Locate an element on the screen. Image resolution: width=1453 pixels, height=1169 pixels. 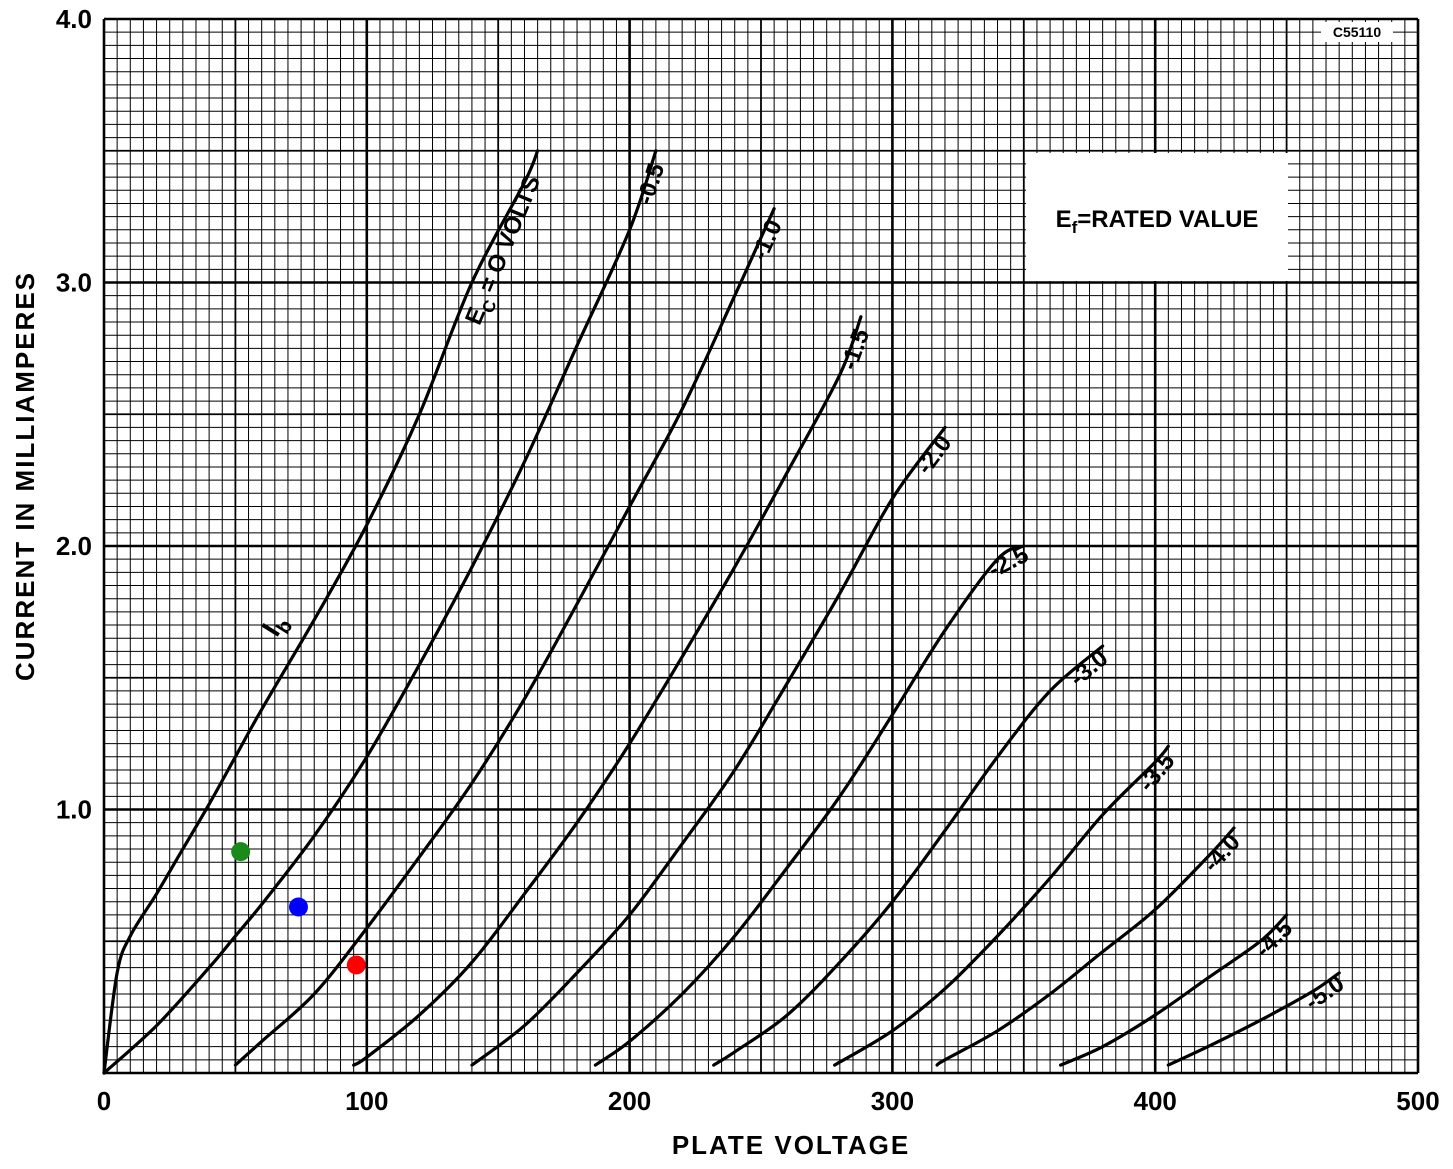
curve-label-group: -4.5 is located at coordinates (1274, 939).